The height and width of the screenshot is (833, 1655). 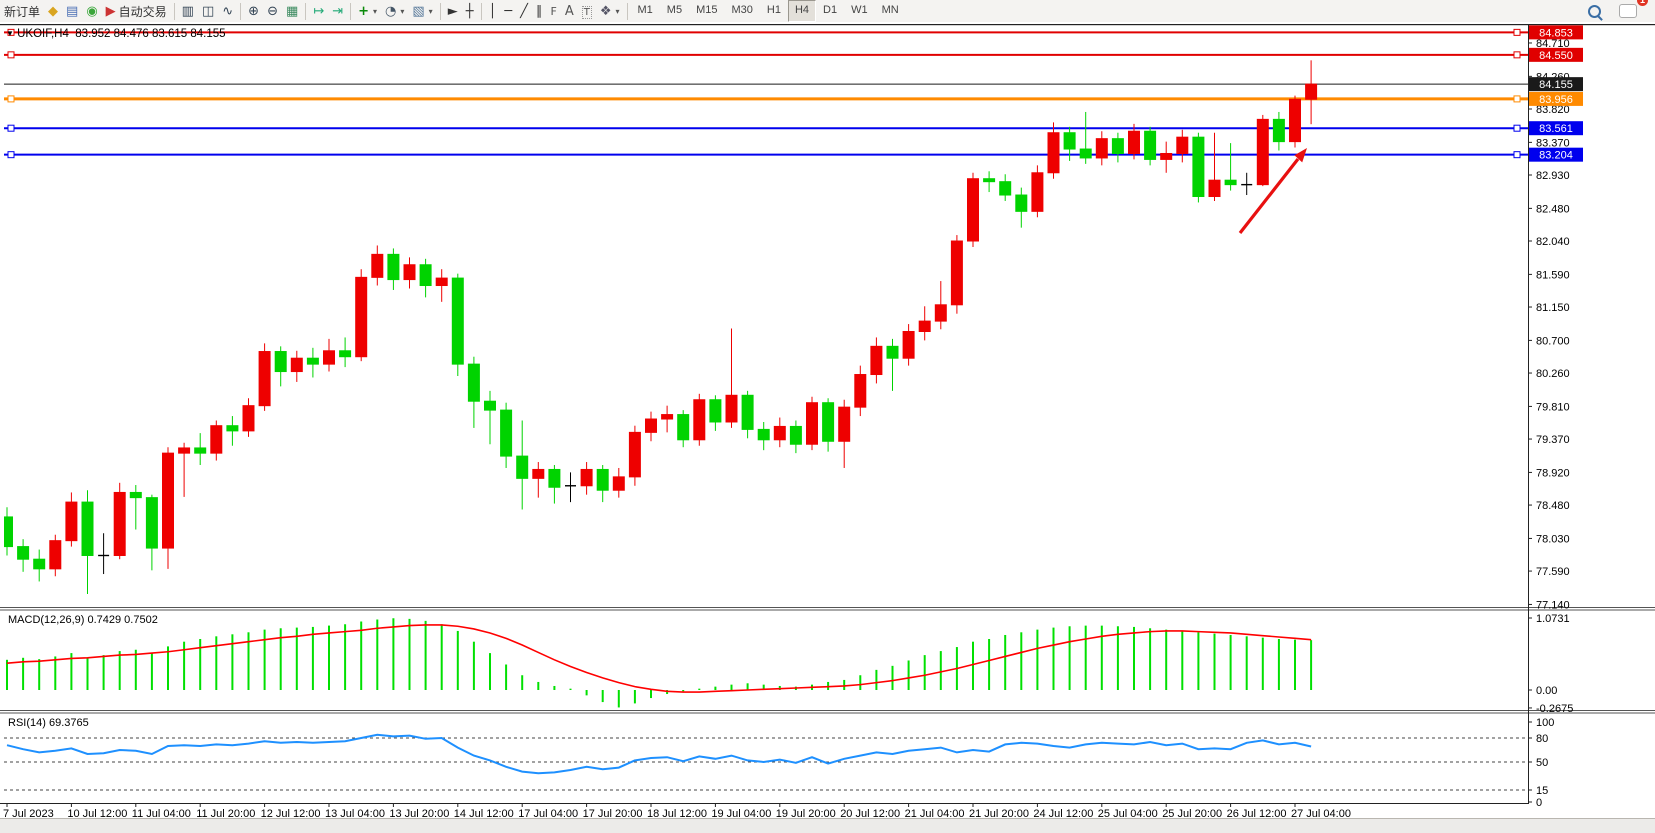 I want to click on price-tick-label: 82.040, so click(x=1553, y=242).